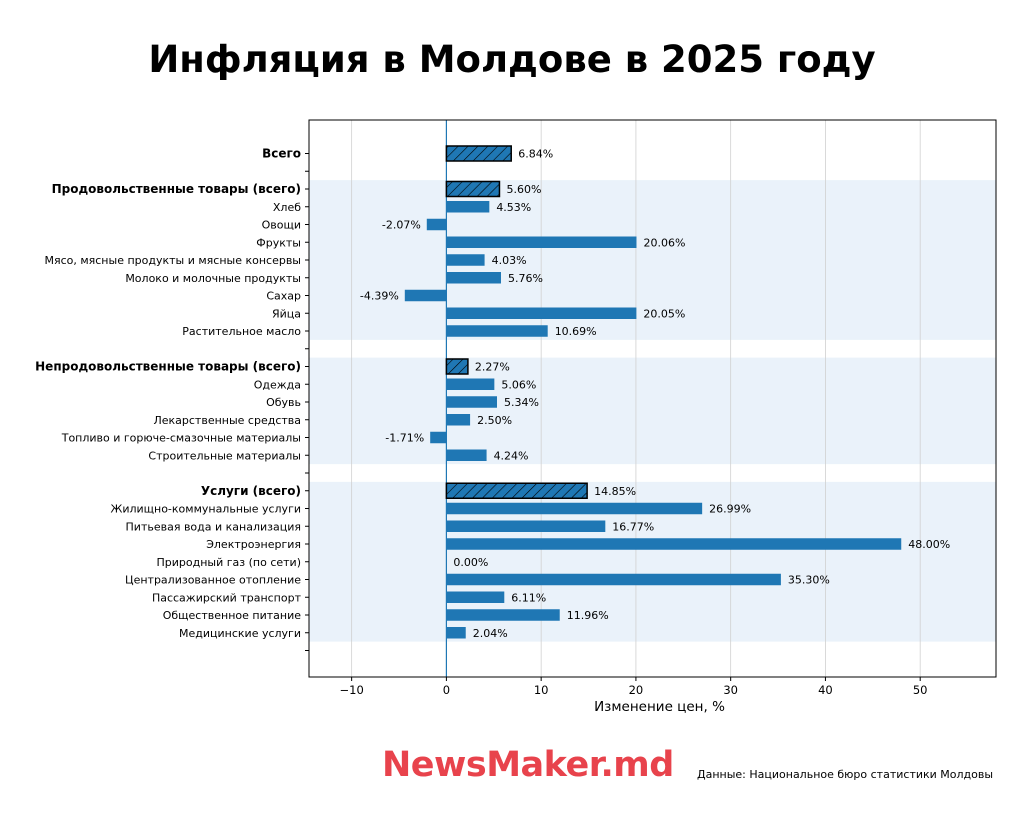 This screenshot has height=819, width=1024. Describe the element at coordinates (251, 491) in the screenshot. I see `category-total-label: Услуги (всего)` at that location.